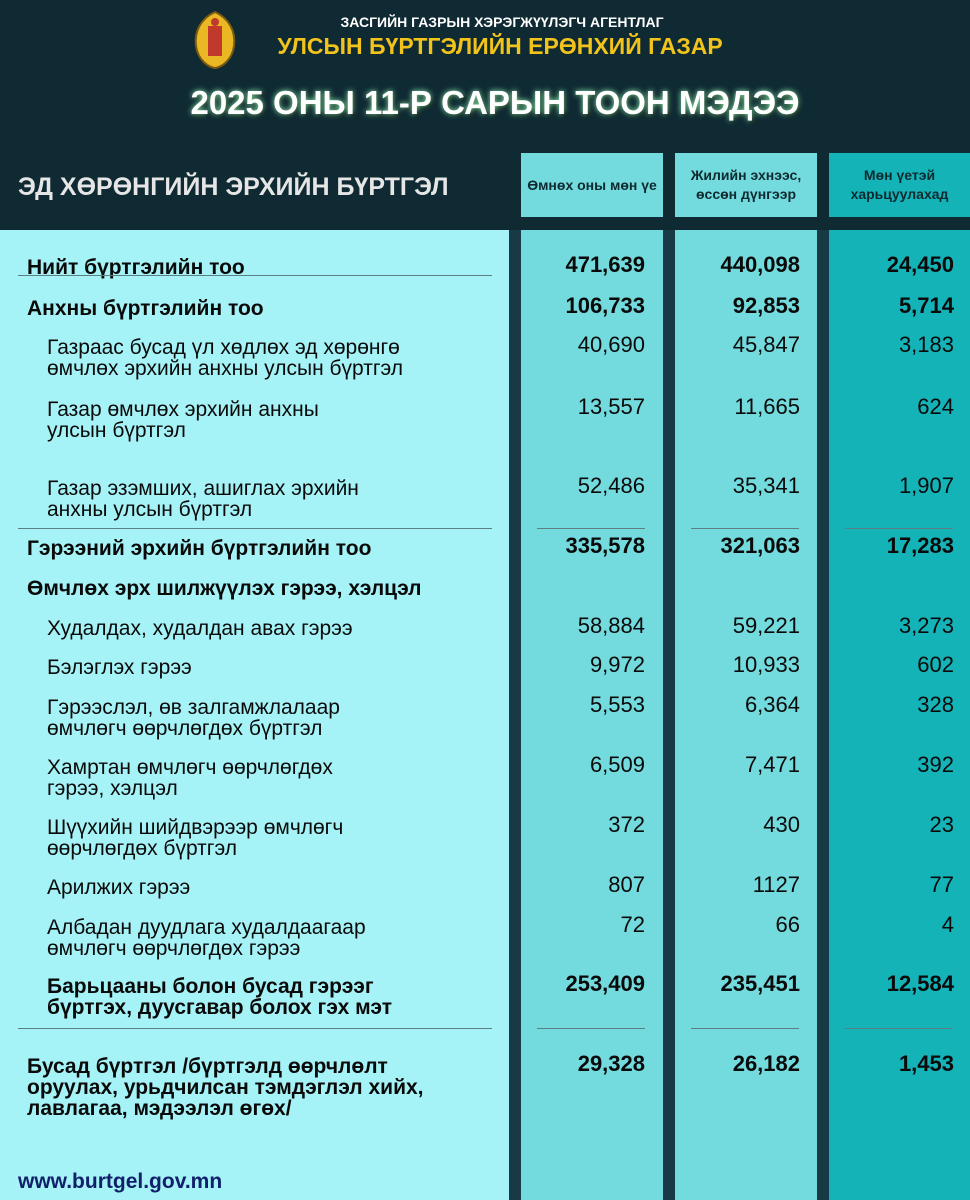 This screenshot has width=970, height=1200. Describe the element at coordinates (760, 983) in the screenshot. I see `cell-value: 235,451` at that location.